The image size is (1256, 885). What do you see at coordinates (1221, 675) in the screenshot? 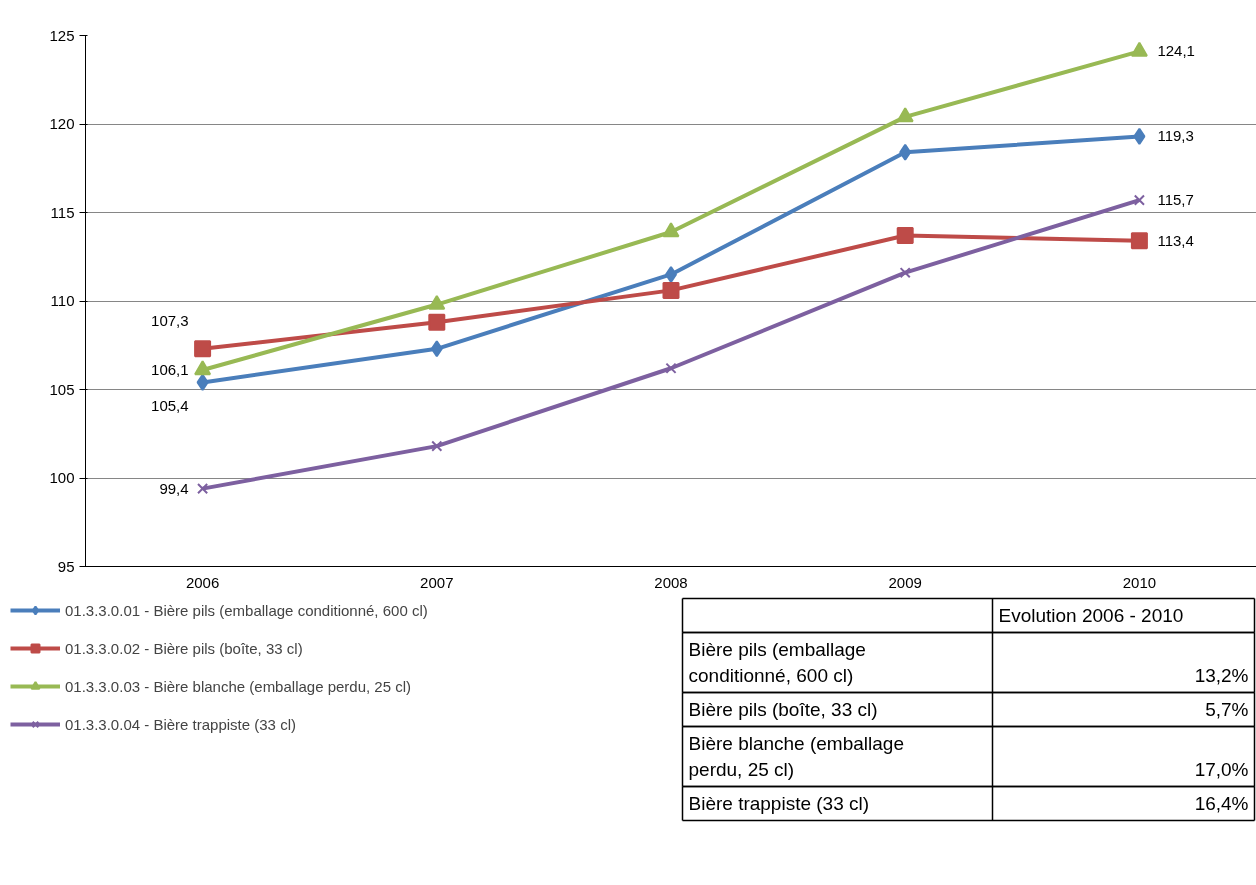
I see `text: 13,2%` at bounding box center [1221, 675].